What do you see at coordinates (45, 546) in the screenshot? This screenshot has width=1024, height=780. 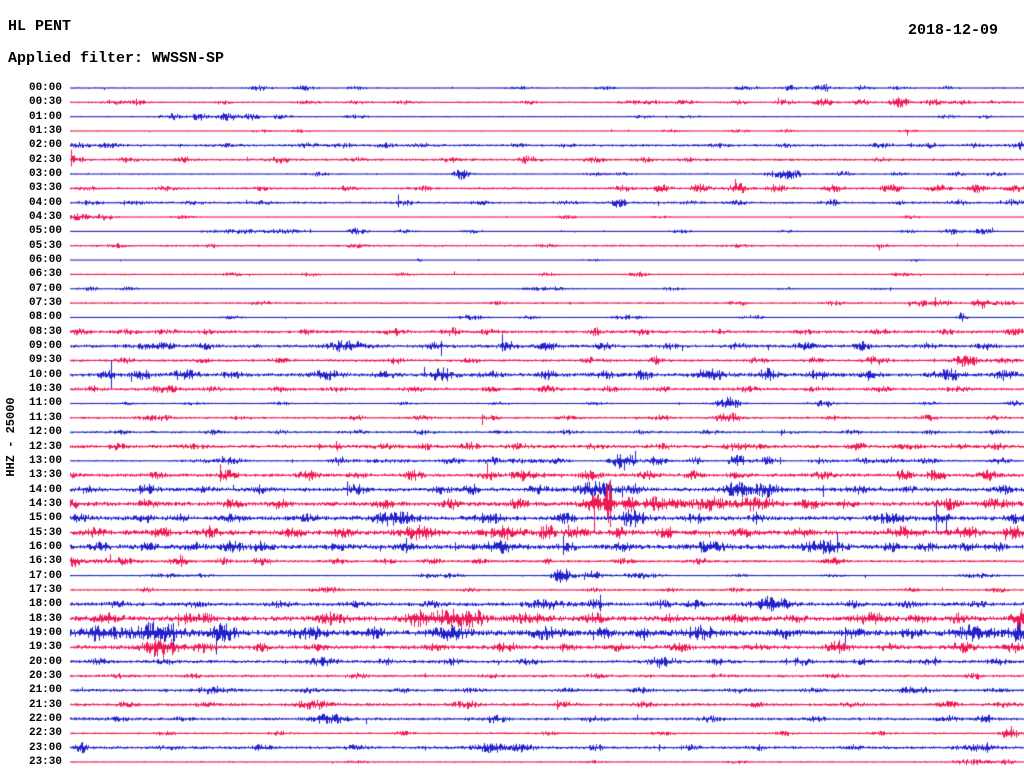 I see `trace-time-label: 16:00` at bounding box center [45, 546].